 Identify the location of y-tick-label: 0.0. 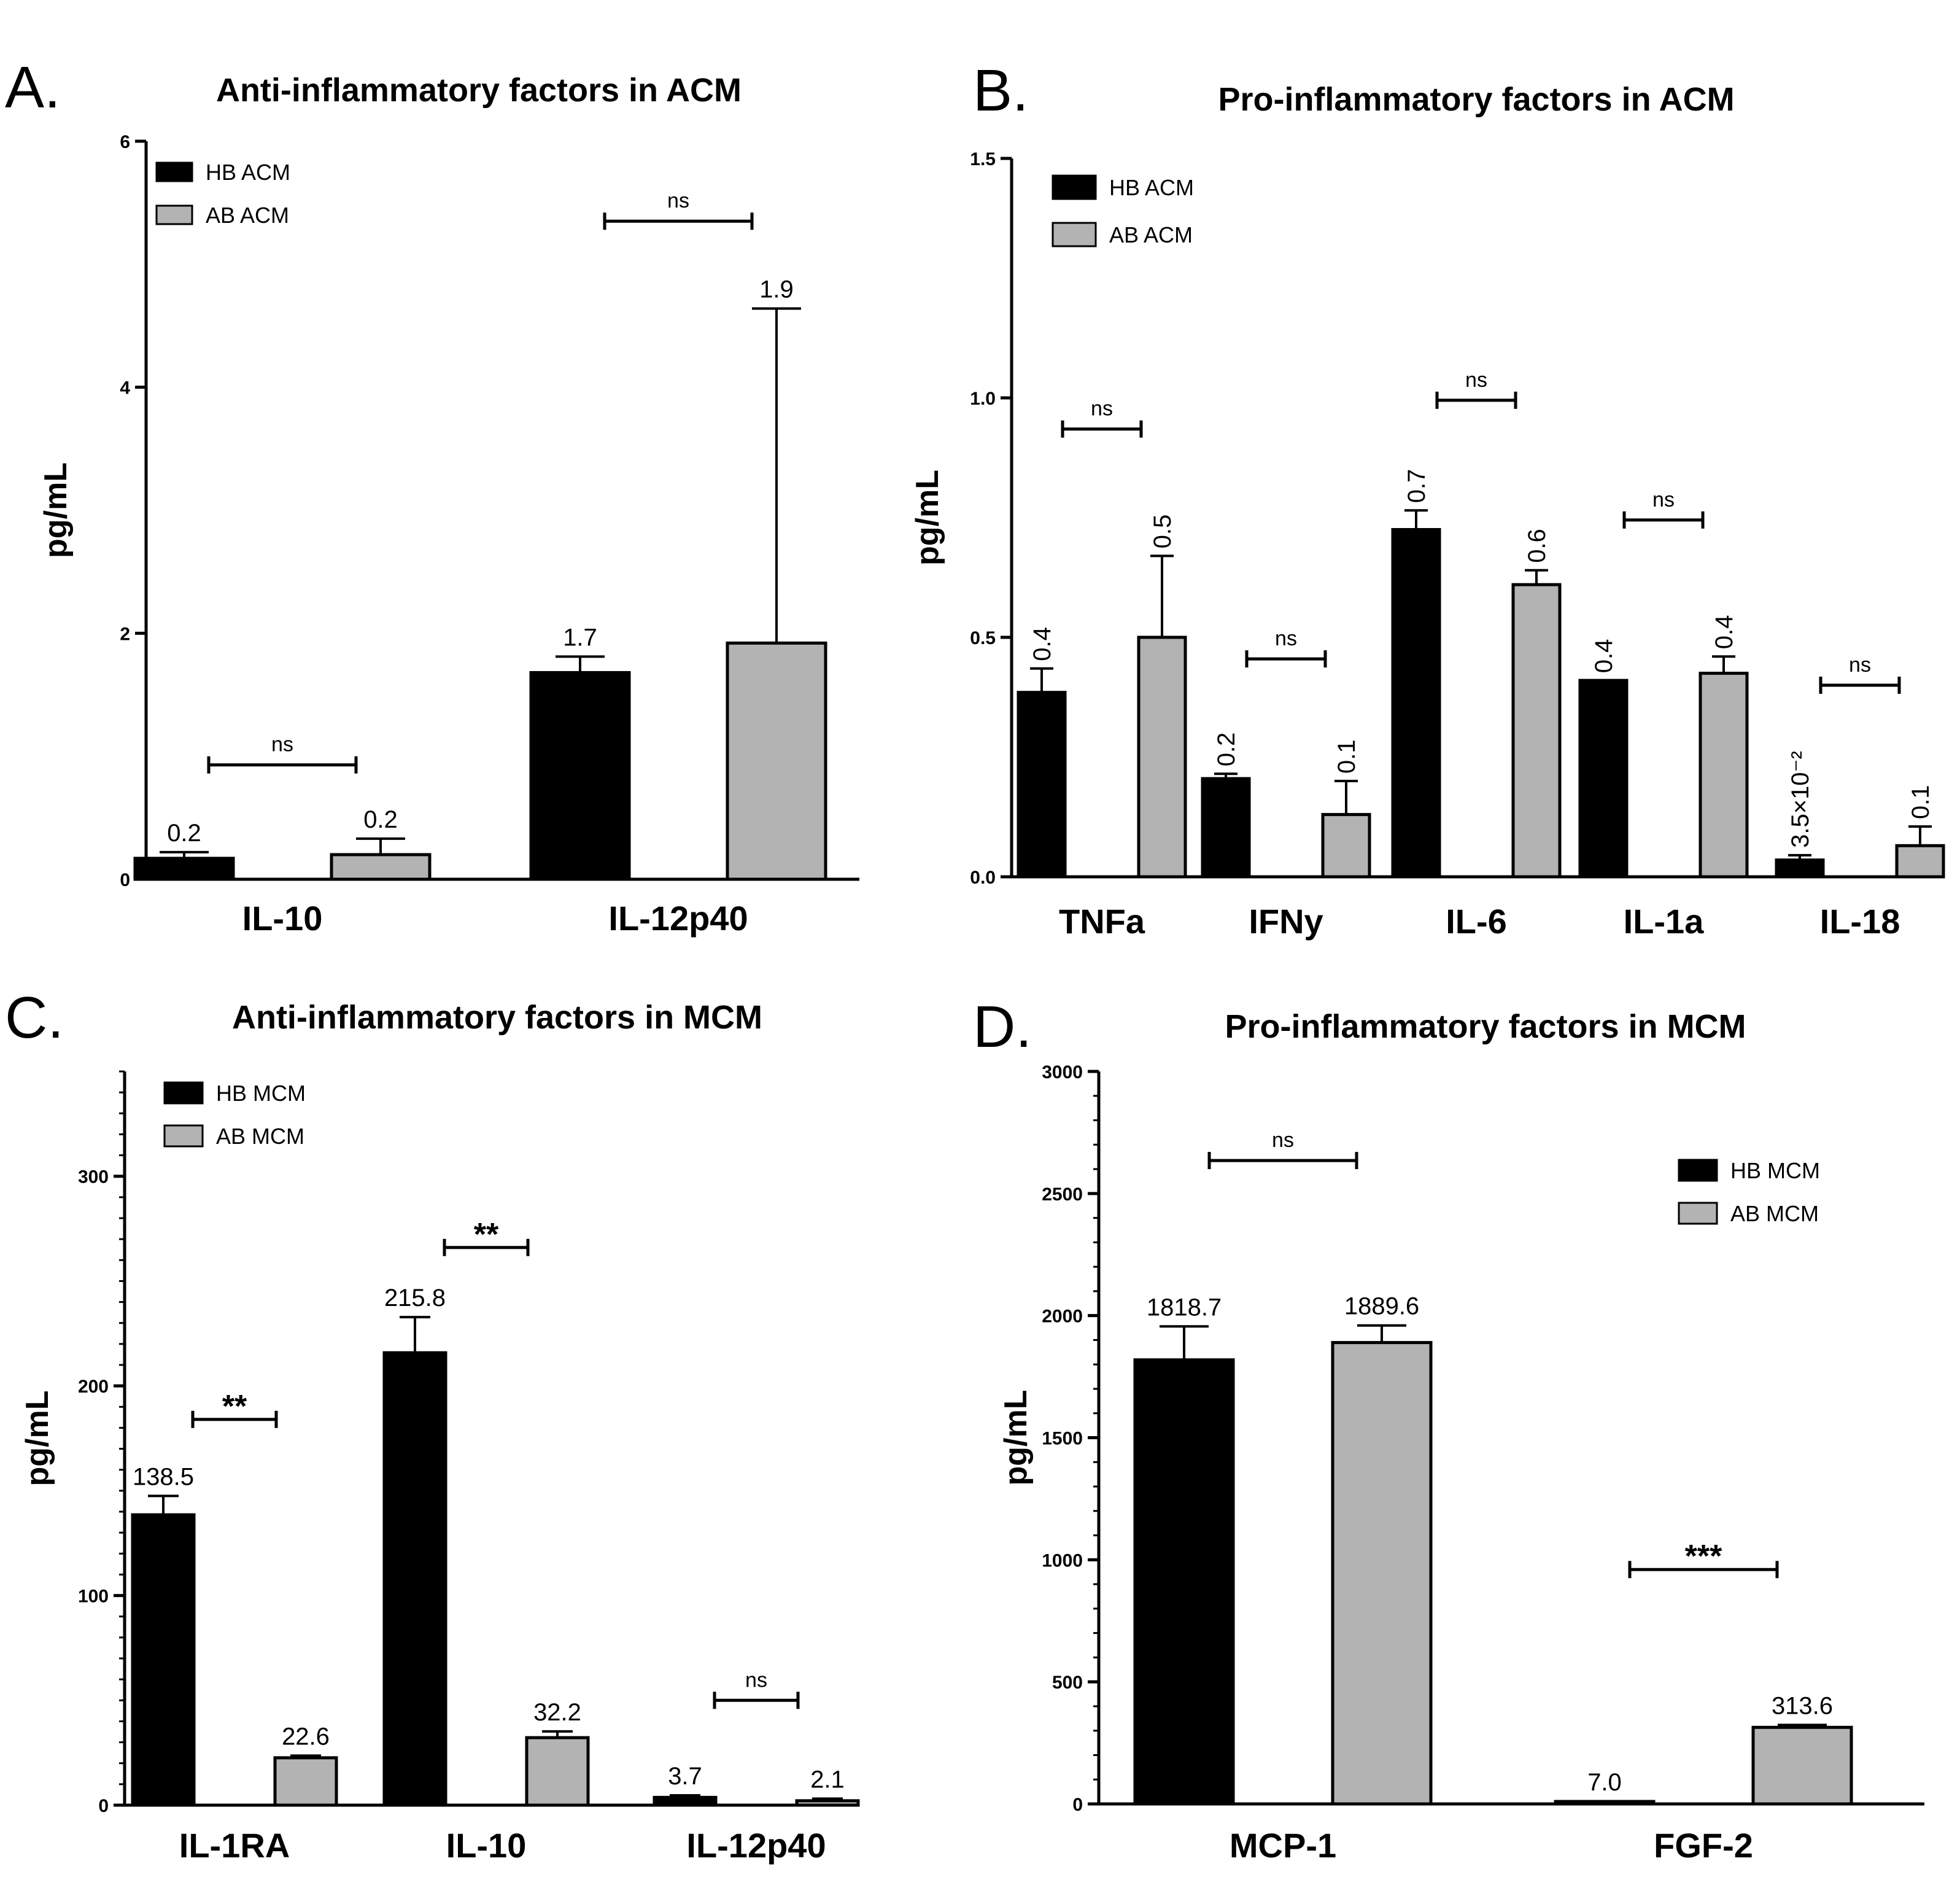
(983, 878).